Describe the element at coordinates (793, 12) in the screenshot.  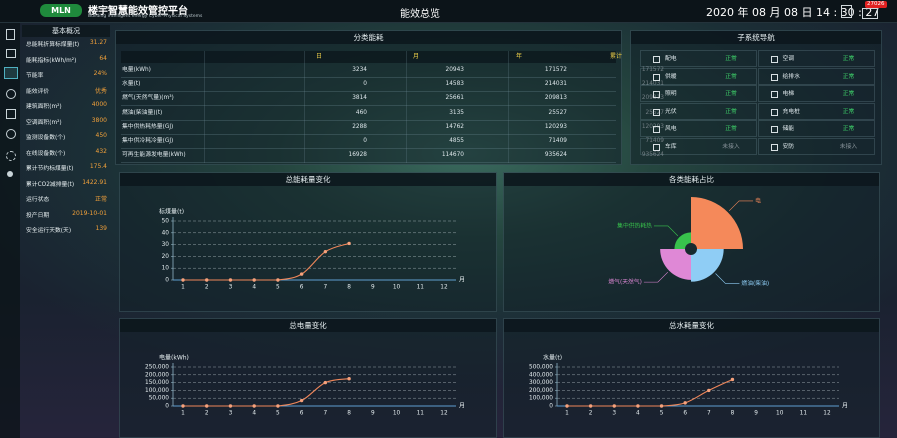
I see `datetime: 2020 年 08 月 08 日 14 : 30 : 27` at that location.